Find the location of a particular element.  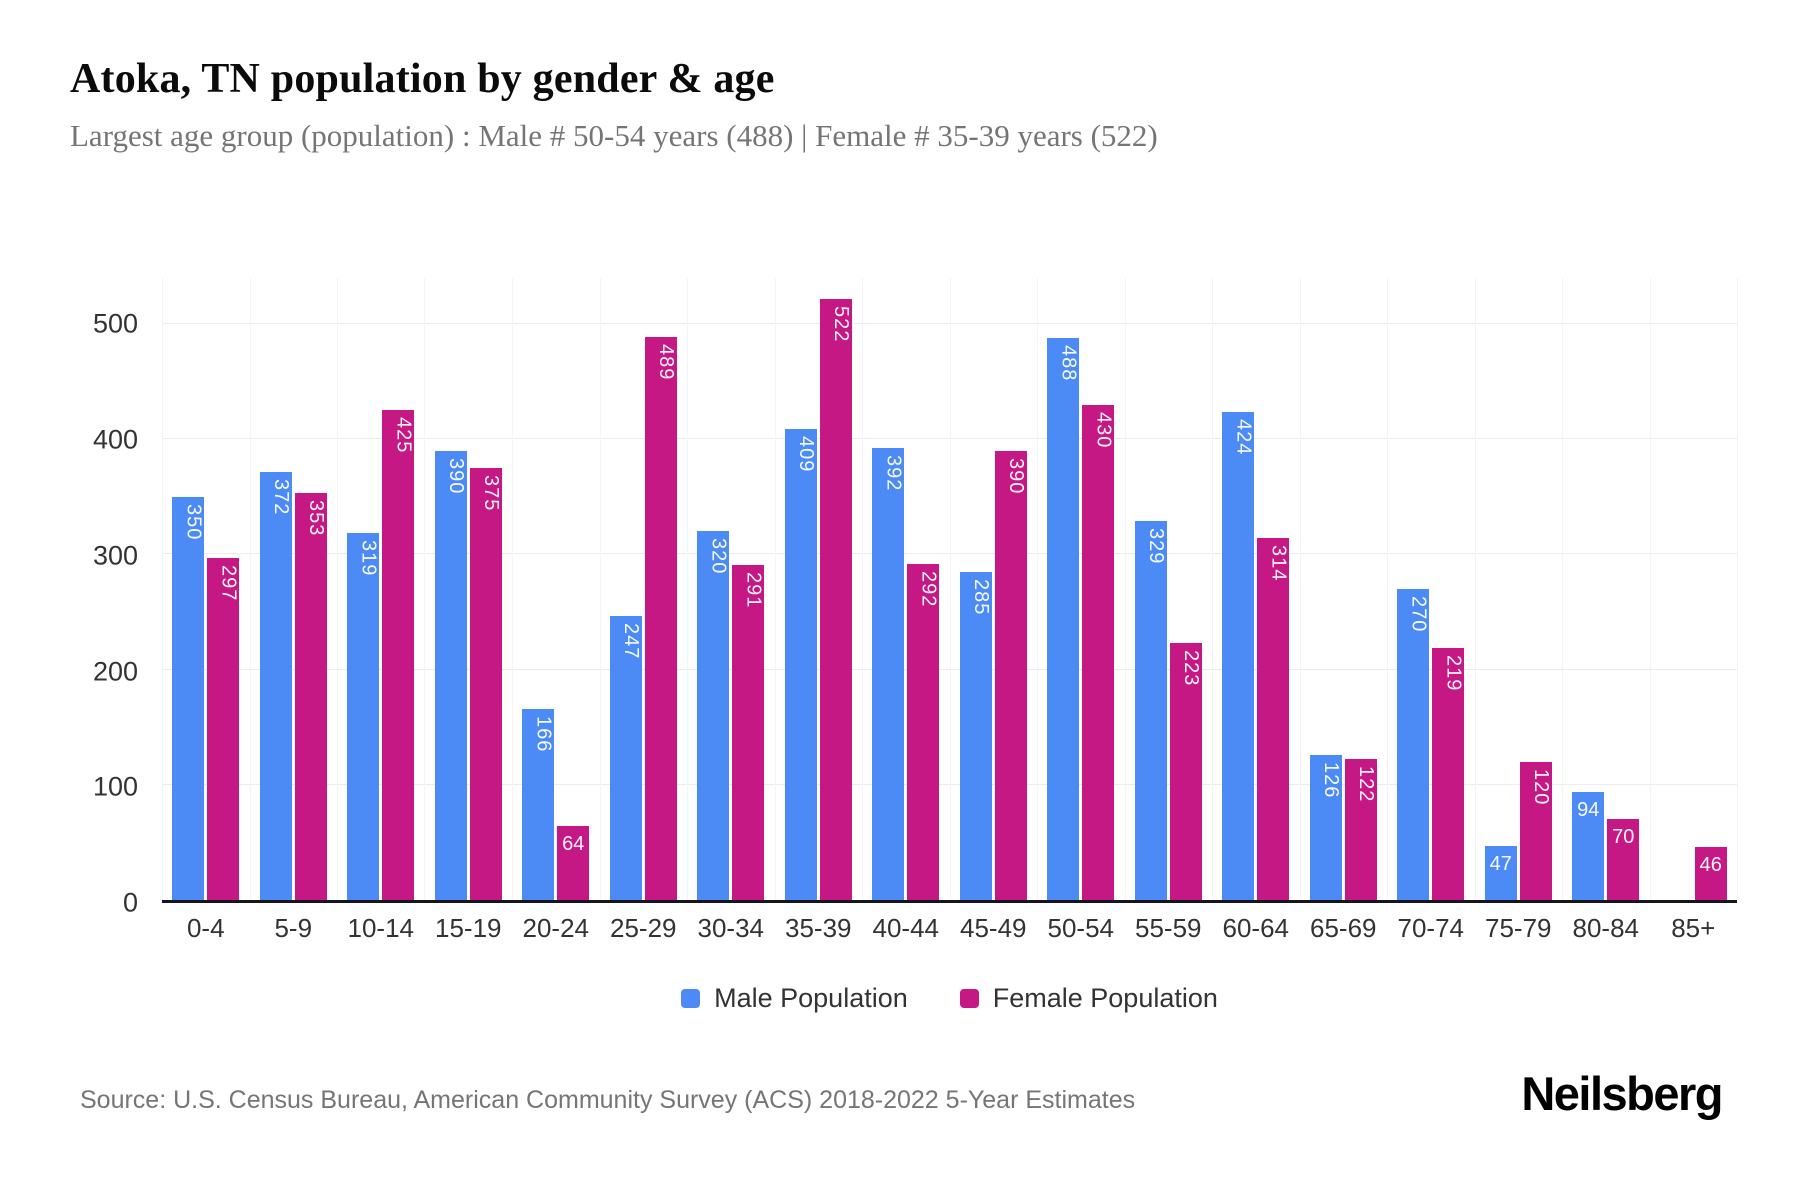

bar-value-label: 353 is located at coordinates (315, 518).